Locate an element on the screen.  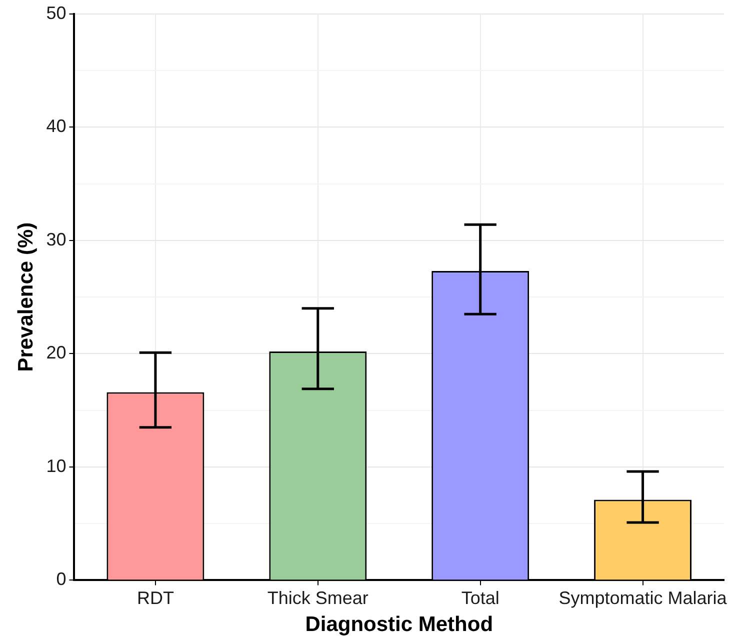
y-tick-label: 30 is located at coordinates (56, 239).